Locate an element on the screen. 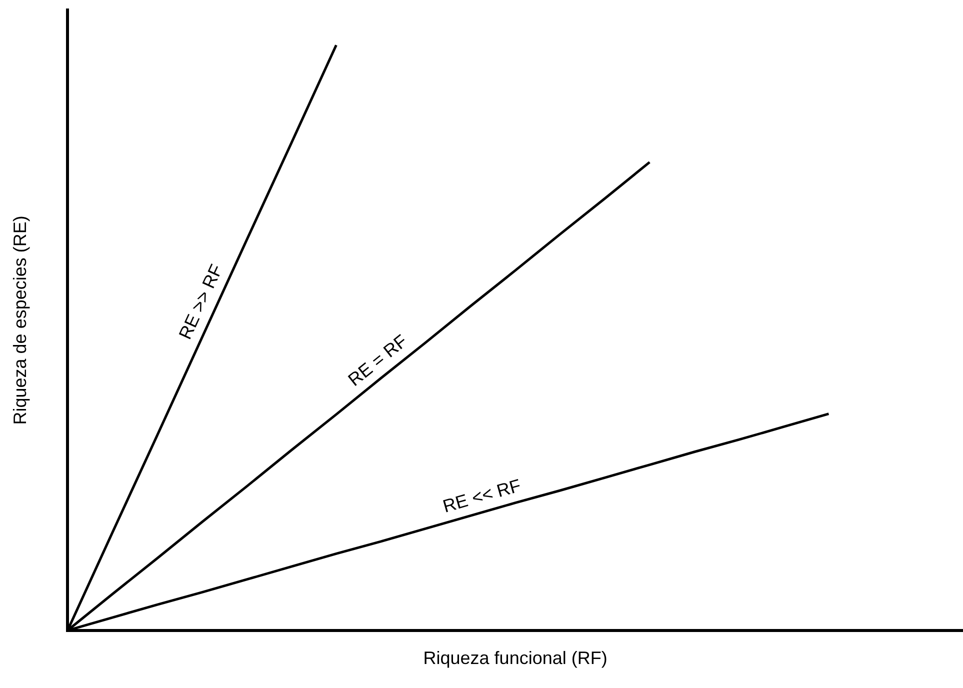 The image size is (963, 688). y-axis-title: Riqueza de especies (RE) is located at coordinates (20, 320).